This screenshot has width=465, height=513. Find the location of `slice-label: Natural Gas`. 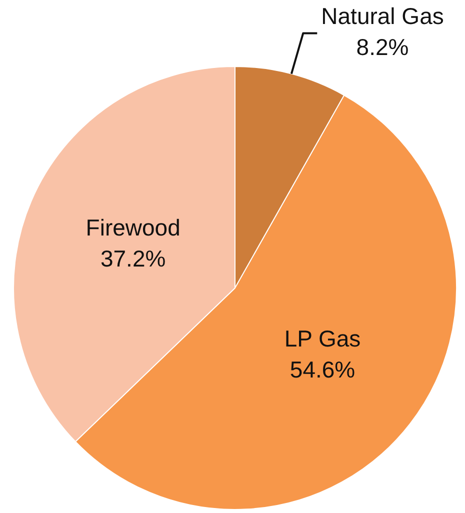

slice-label: Natural Gas is located at coordinates (382, 16).